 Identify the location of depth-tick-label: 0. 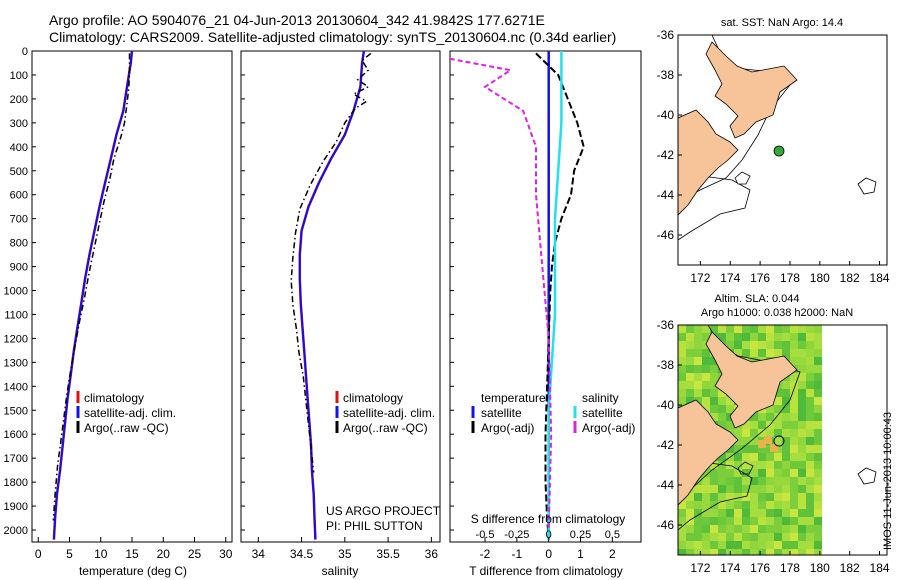
(25, 52).